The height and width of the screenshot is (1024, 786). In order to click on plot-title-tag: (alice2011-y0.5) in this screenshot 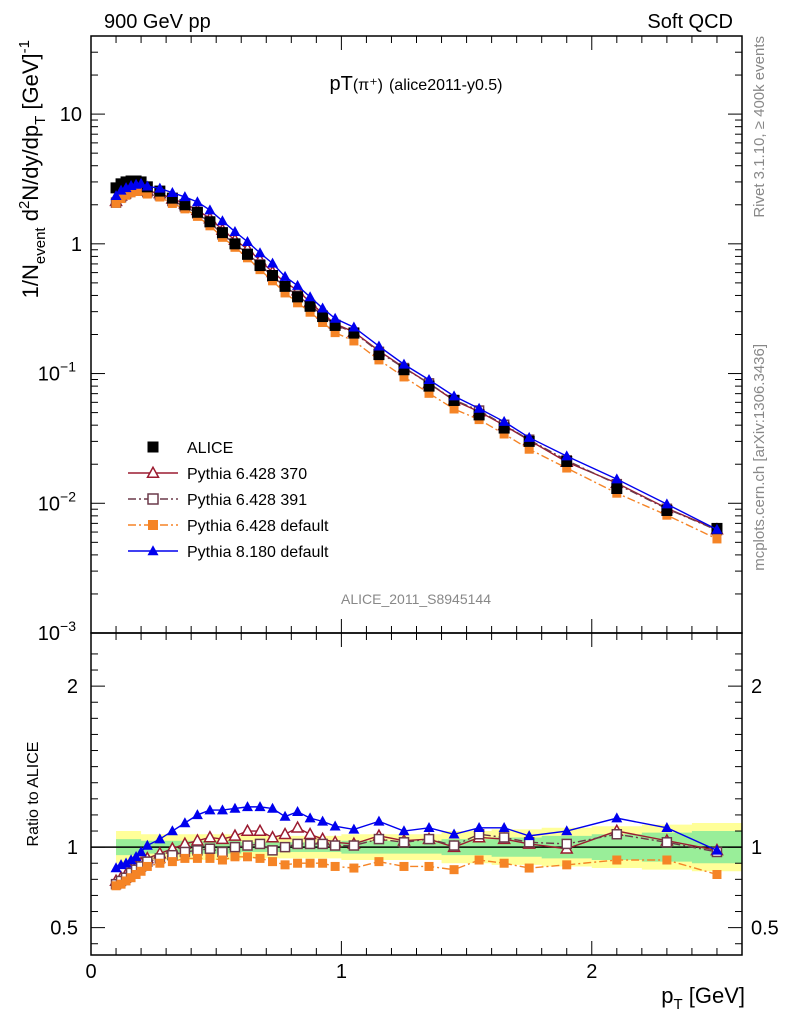, I will do `click(446, 85)`.